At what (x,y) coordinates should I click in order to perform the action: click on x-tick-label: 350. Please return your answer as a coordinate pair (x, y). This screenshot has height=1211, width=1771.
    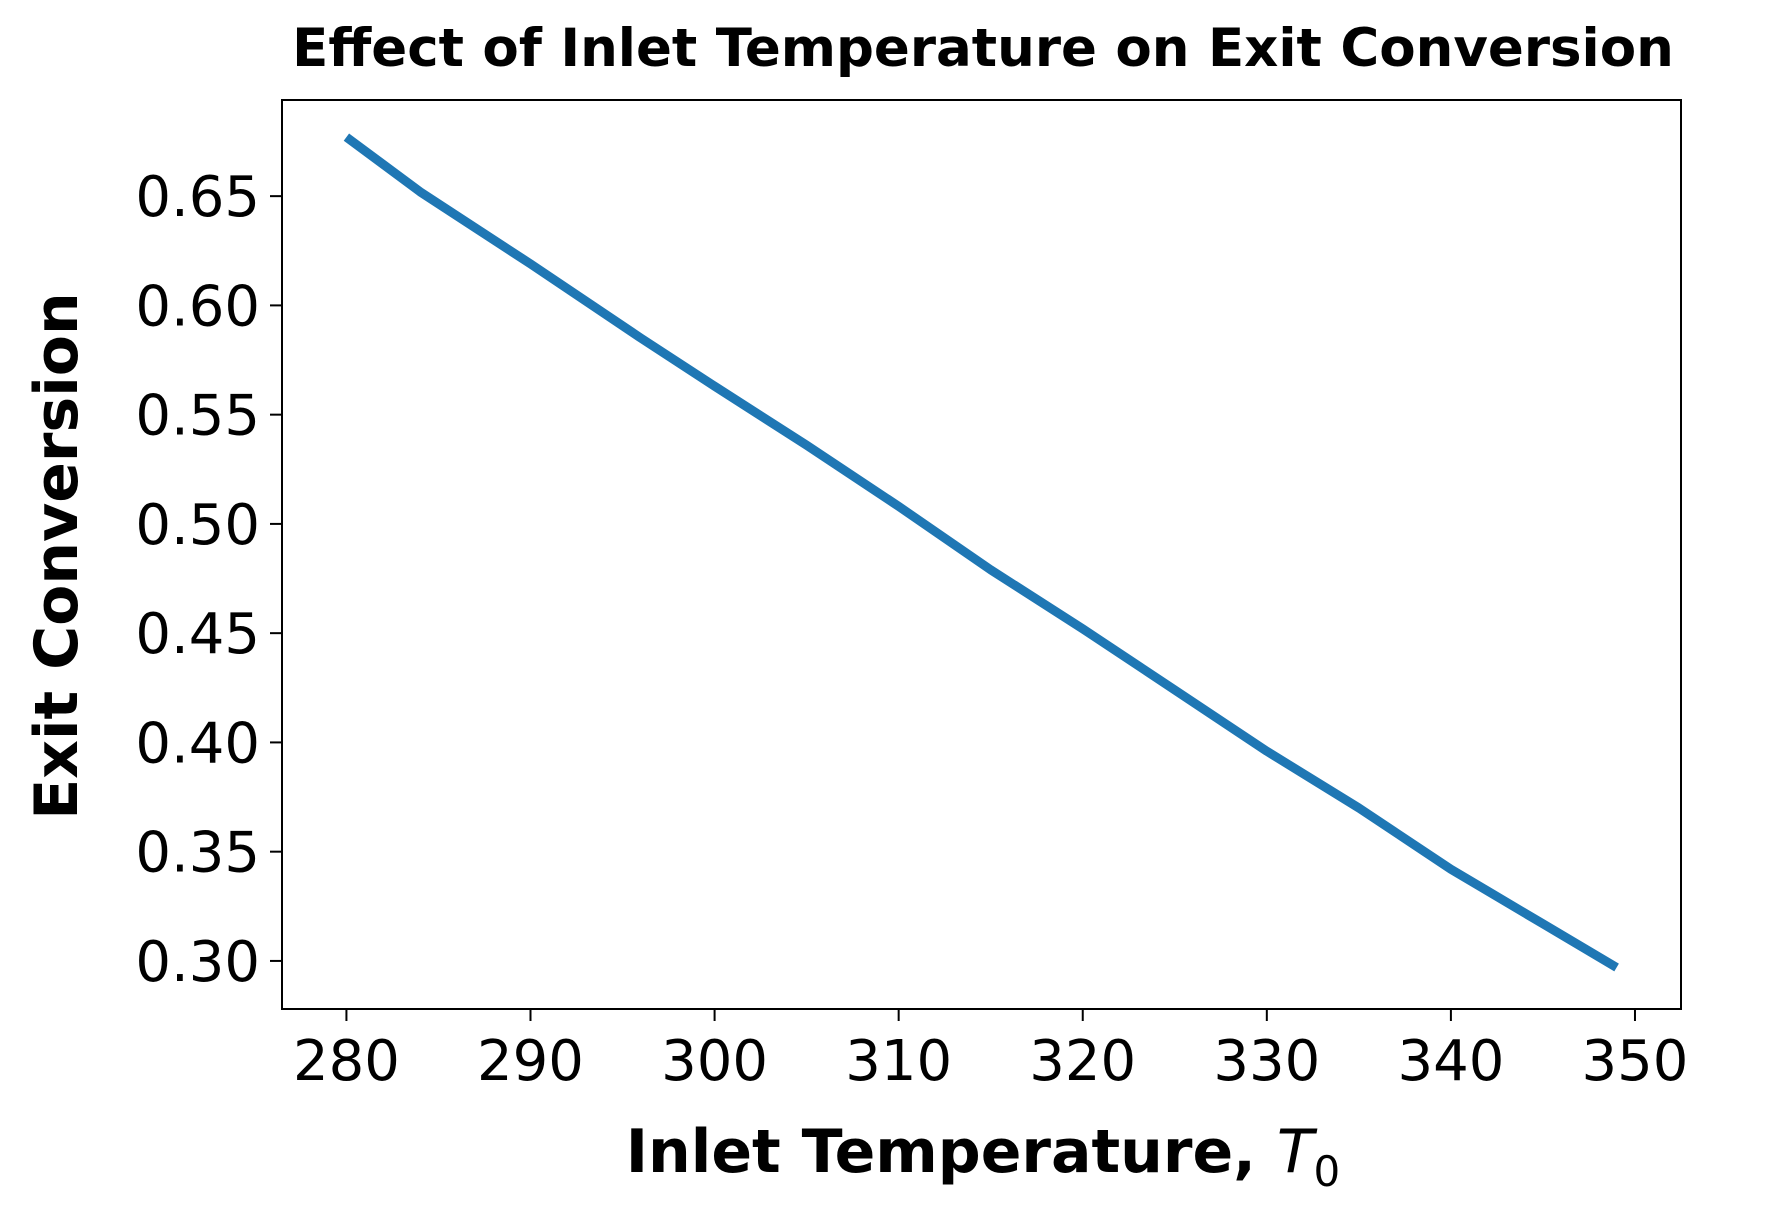
    Looking at the image, I should click on (1635, 1061).